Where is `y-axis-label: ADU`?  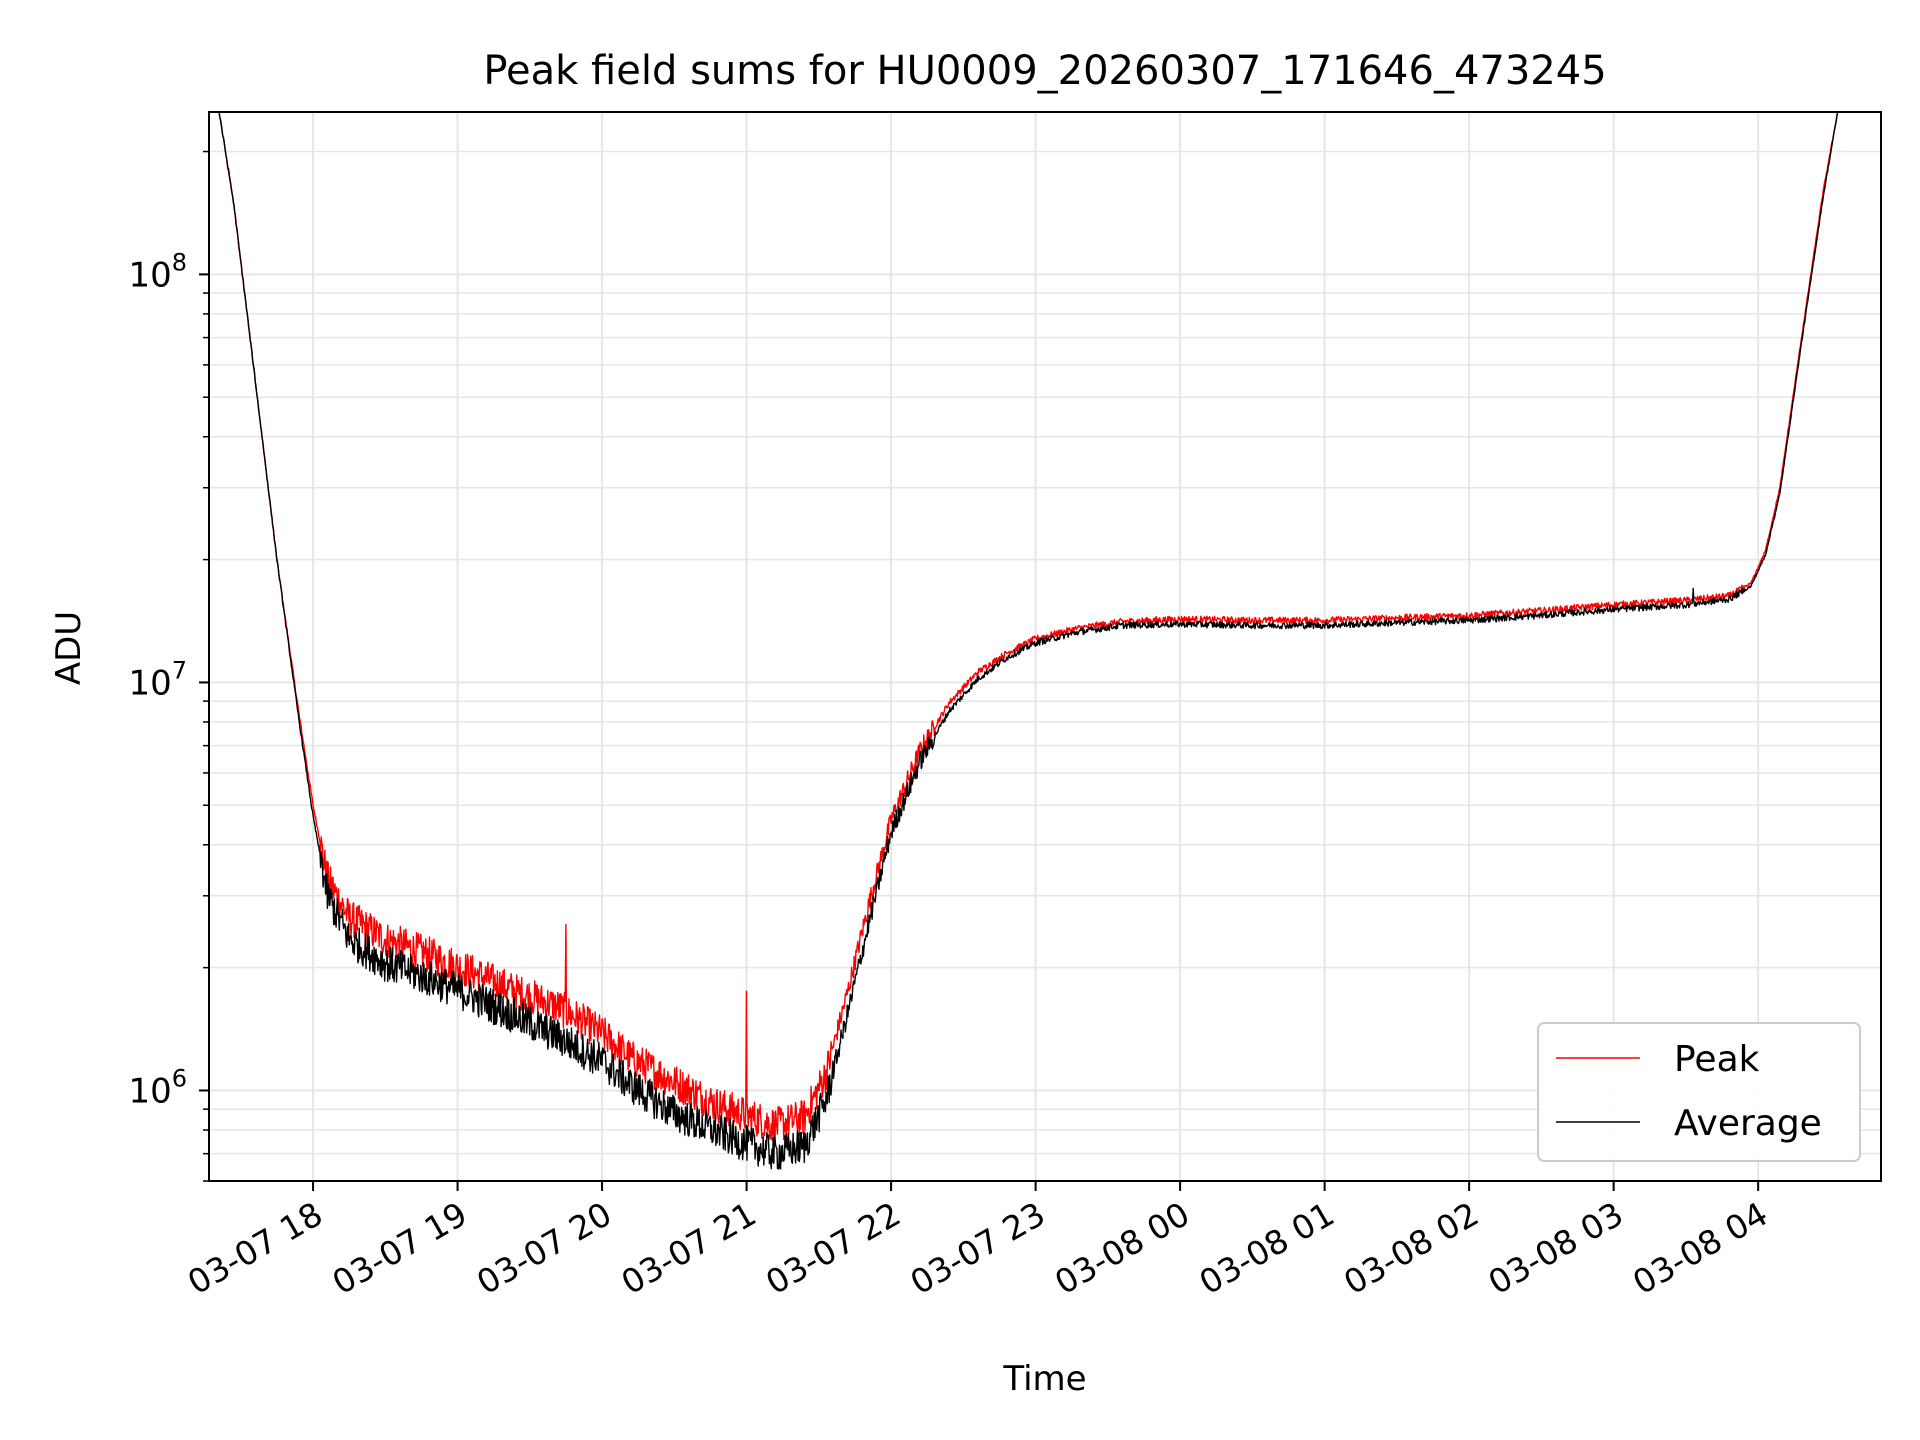
y-axis-label: ADU is located at coordinates (69, 648).